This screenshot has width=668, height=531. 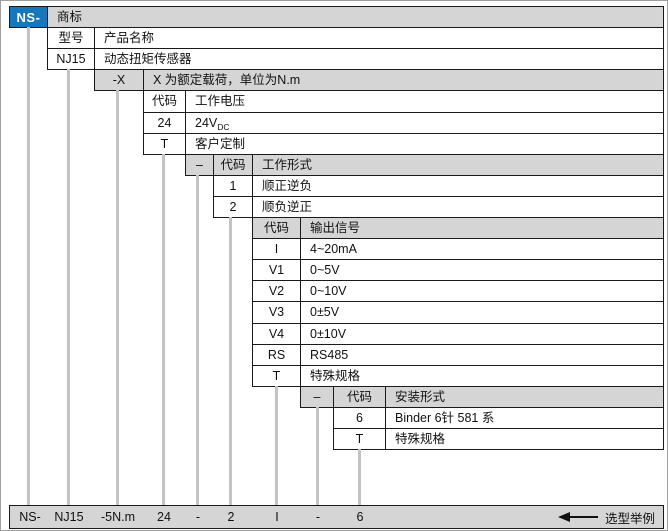 What do you see at coordinates (458, 165) in the screenshot?
I see `workmode-header: 工作形式` at bounding box center [458, 165].